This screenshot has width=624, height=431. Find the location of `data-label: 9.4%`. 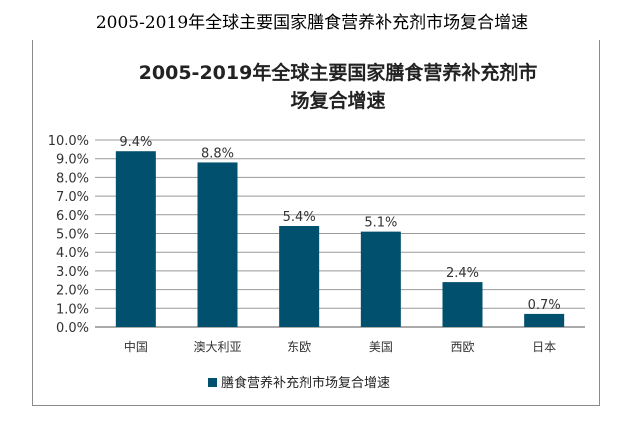

data-label: 9.4% is located at coordinates (135, 142).